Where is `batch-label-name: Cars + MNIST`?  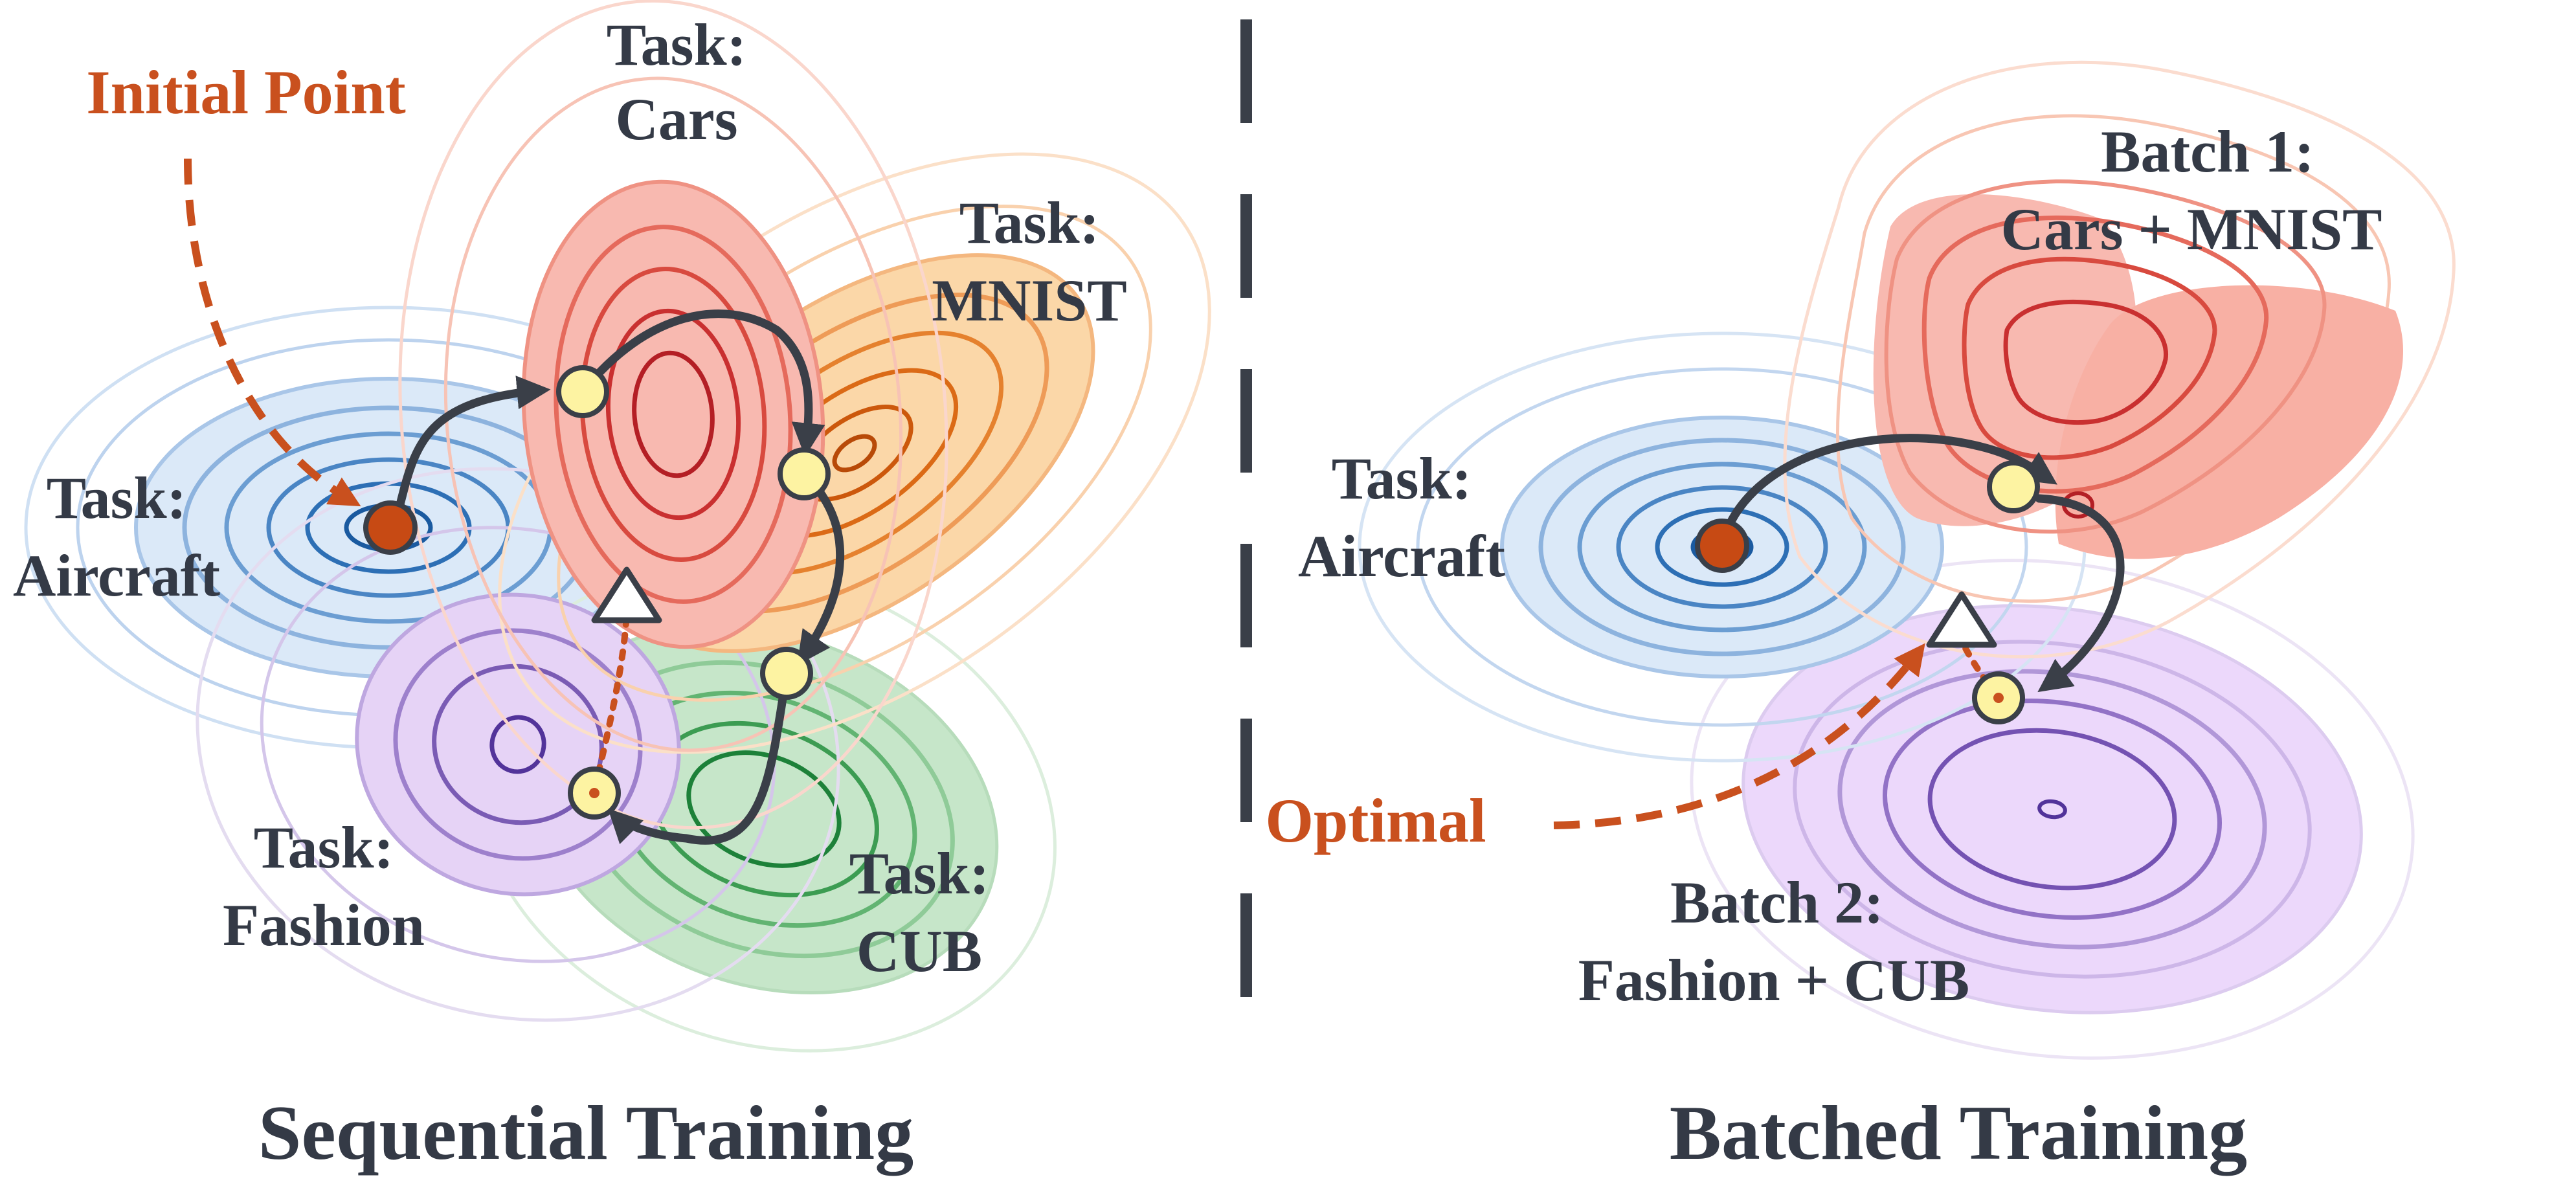 batch-label-name: Cars + MNIST is located at coordinates (2191, 229).